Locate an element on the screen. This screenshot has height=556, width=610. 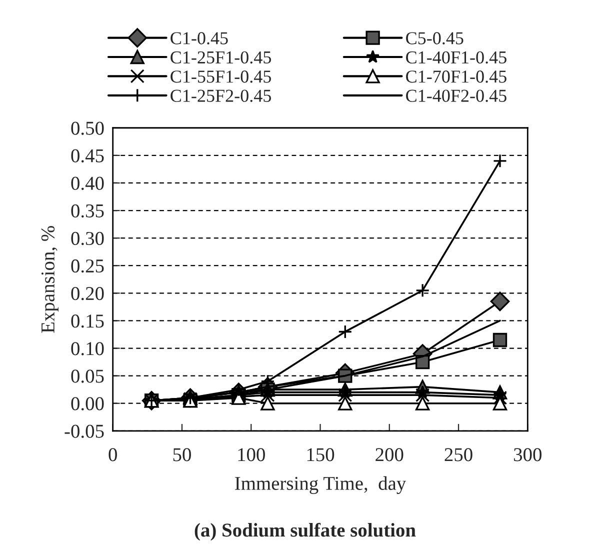
y-tick-label: 0.05 is located at coordinates (87, 376).